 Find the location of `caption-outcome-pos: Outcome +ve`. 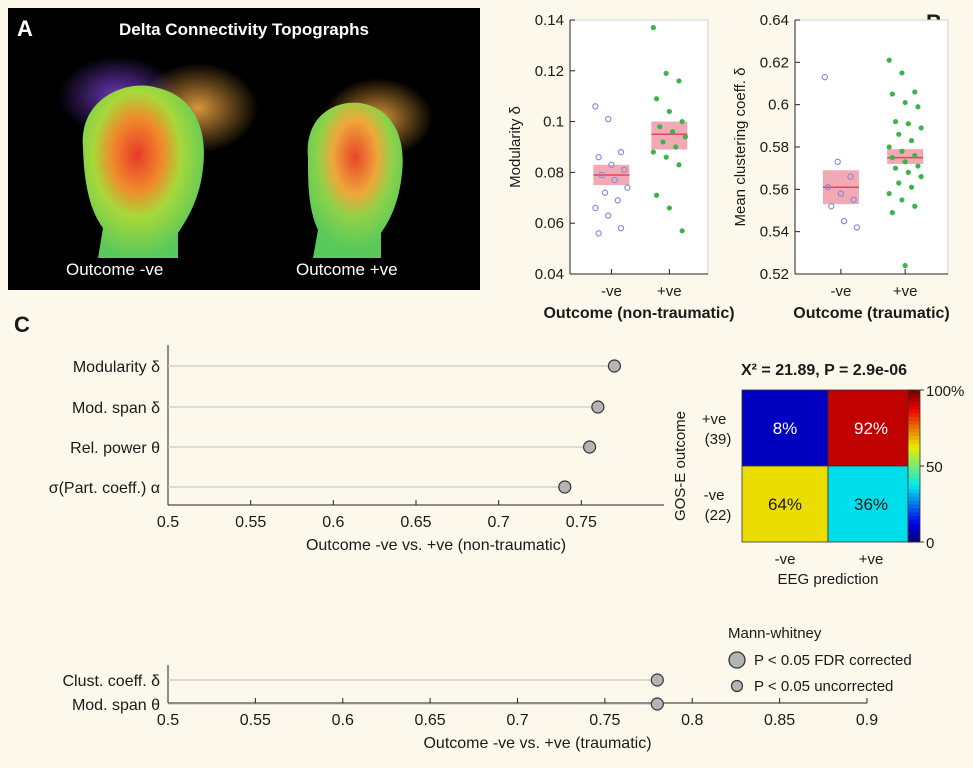

caption-outcome-pos: Outcome +ve is located at coordinates (347, 269).